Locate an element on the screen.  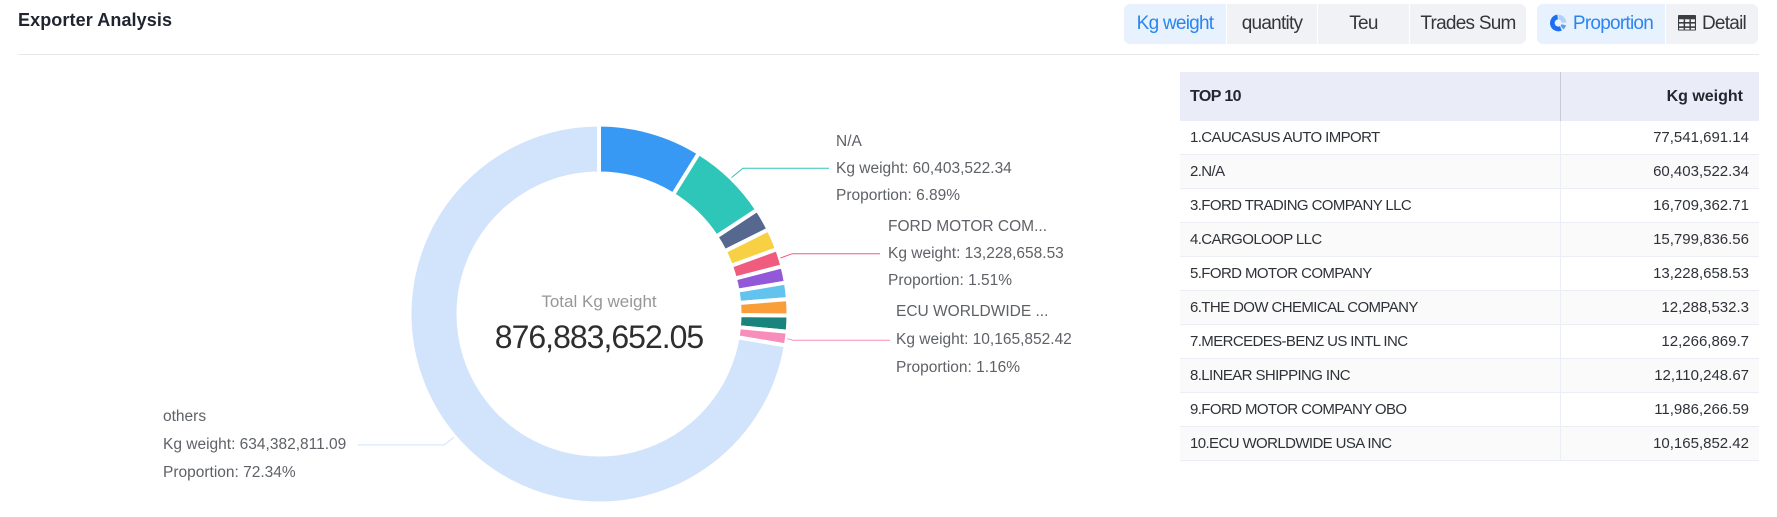
svg-text: Proportion: 72.34% is located at coordinates (229, 472).